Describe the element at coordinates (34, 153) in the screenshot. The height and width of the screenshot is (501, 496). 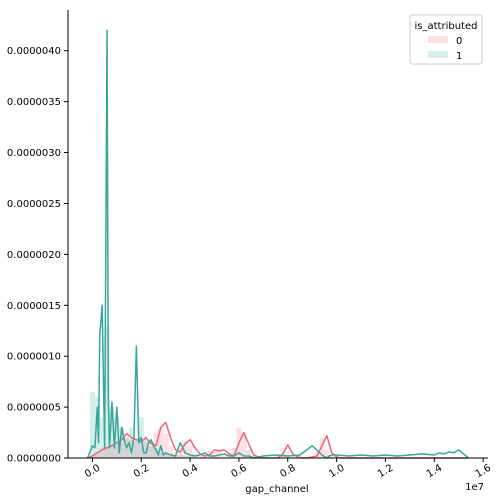
I see `y-tick-label: 0.0000030` at that location.